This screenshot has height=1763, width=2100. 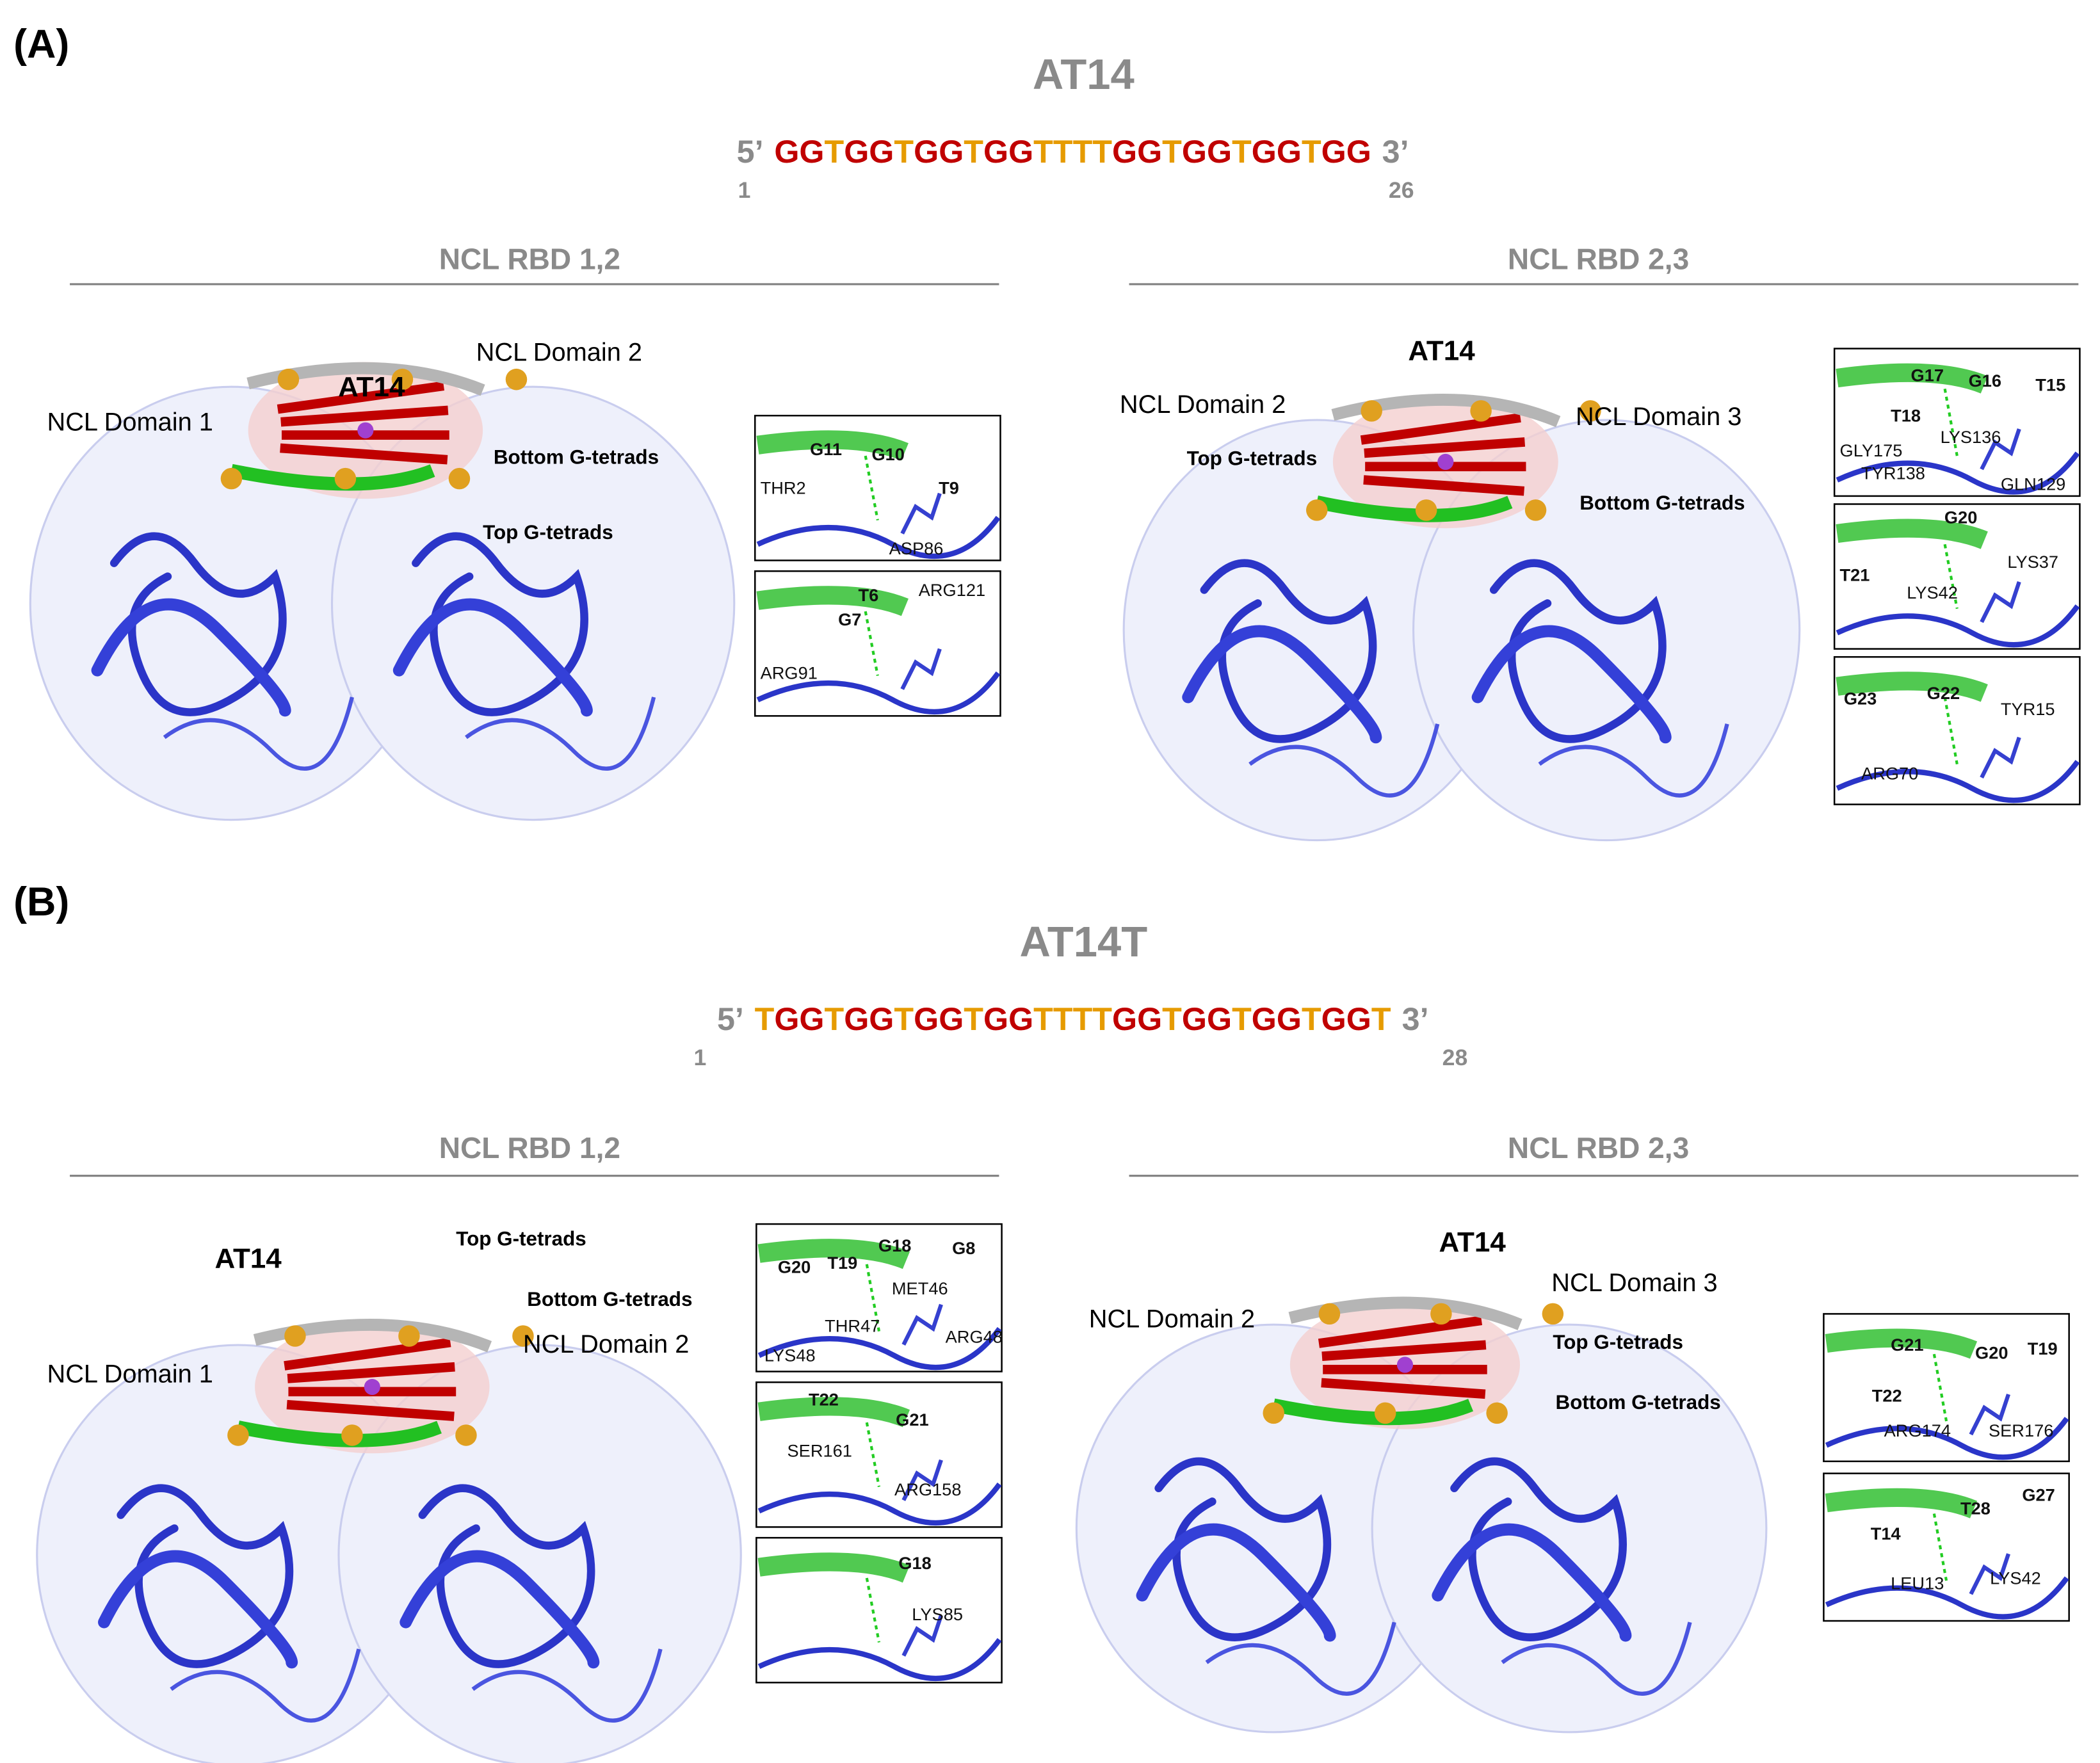 What do you see at coordinates (1861, 698) in the screenshot?
I see `residue-label: G23` at bounding box center [1861, 698].